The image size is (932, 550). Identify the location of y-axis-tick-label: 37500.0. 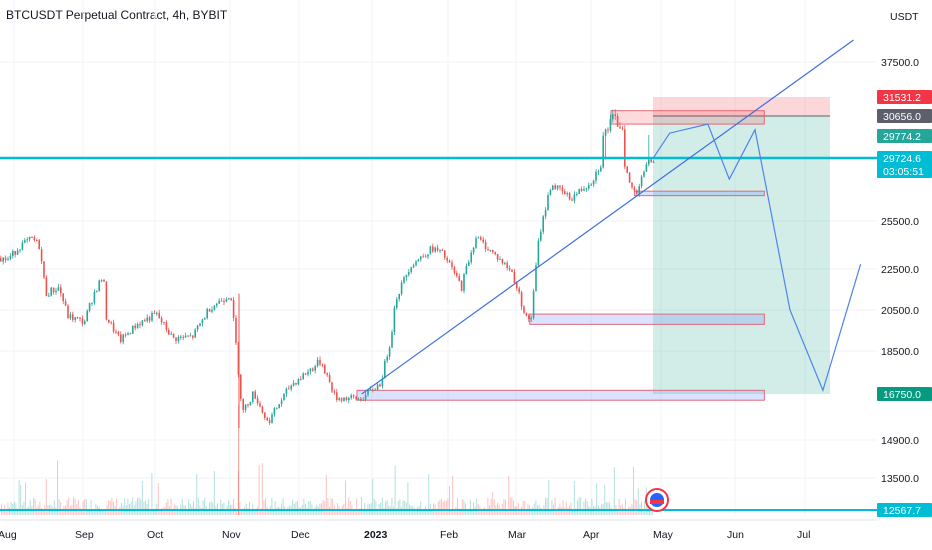
(900, 63).